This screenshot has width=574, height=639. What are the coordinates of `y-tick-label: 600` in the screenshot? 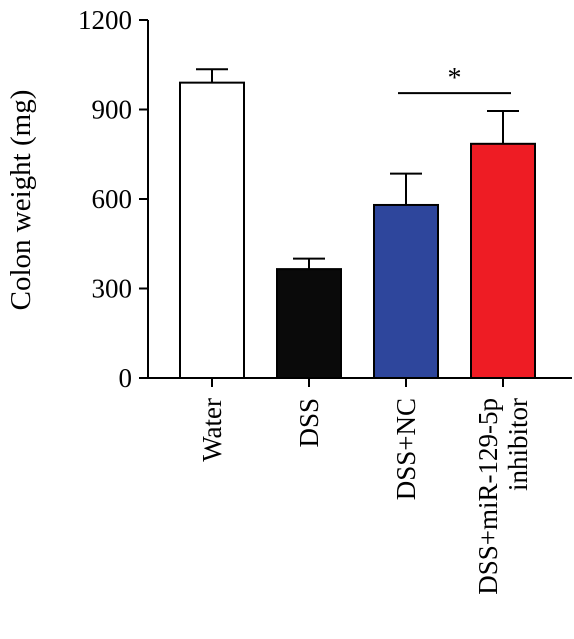 It's located at (112, 199).